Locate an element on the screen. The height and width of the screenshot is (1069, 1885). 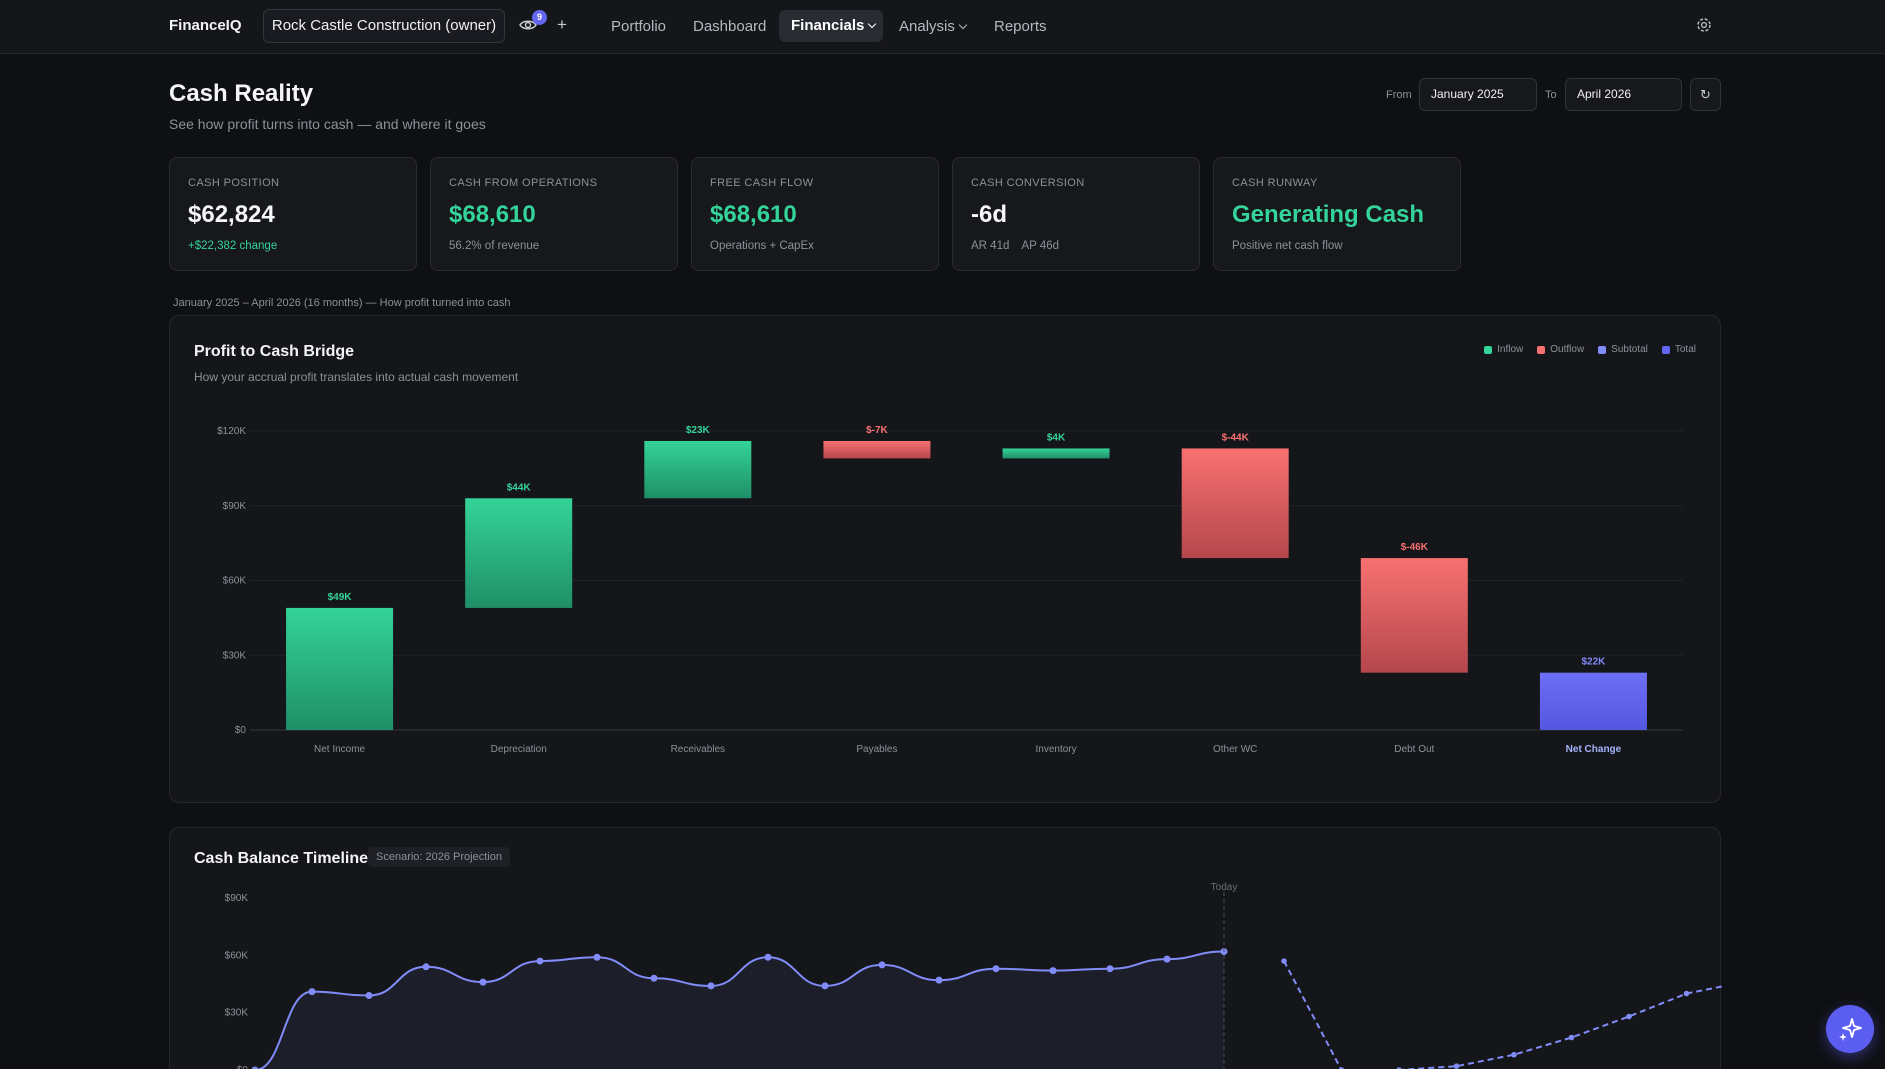
sparkle-icon is located at coordinates (1850, 1029).